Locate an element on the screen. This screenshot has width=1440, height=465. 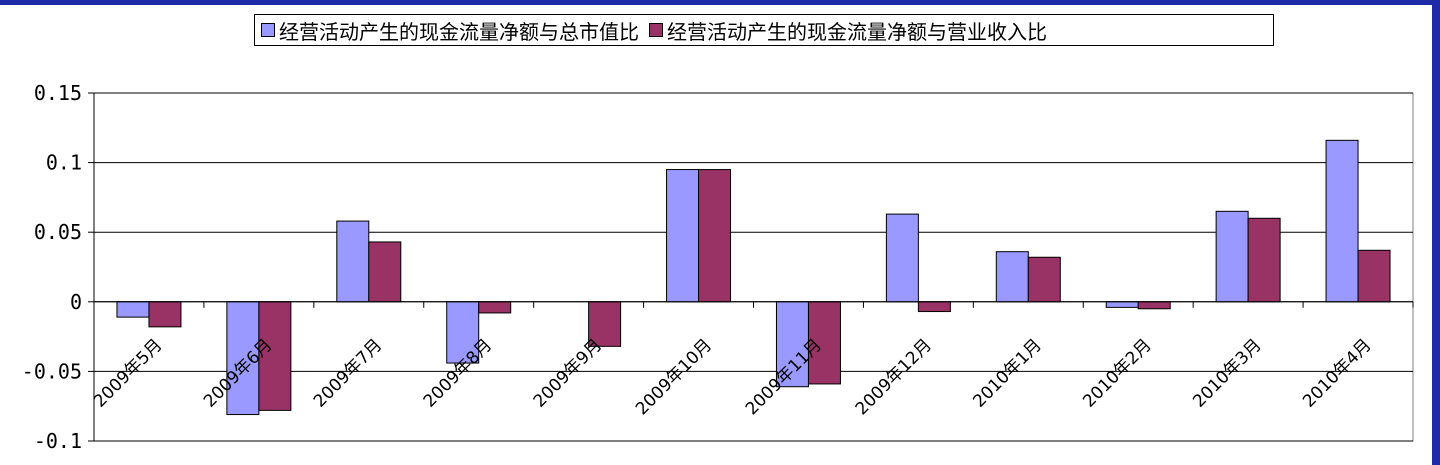
y-tick-label-5: -0.1 is located at coordinates (58, 441).